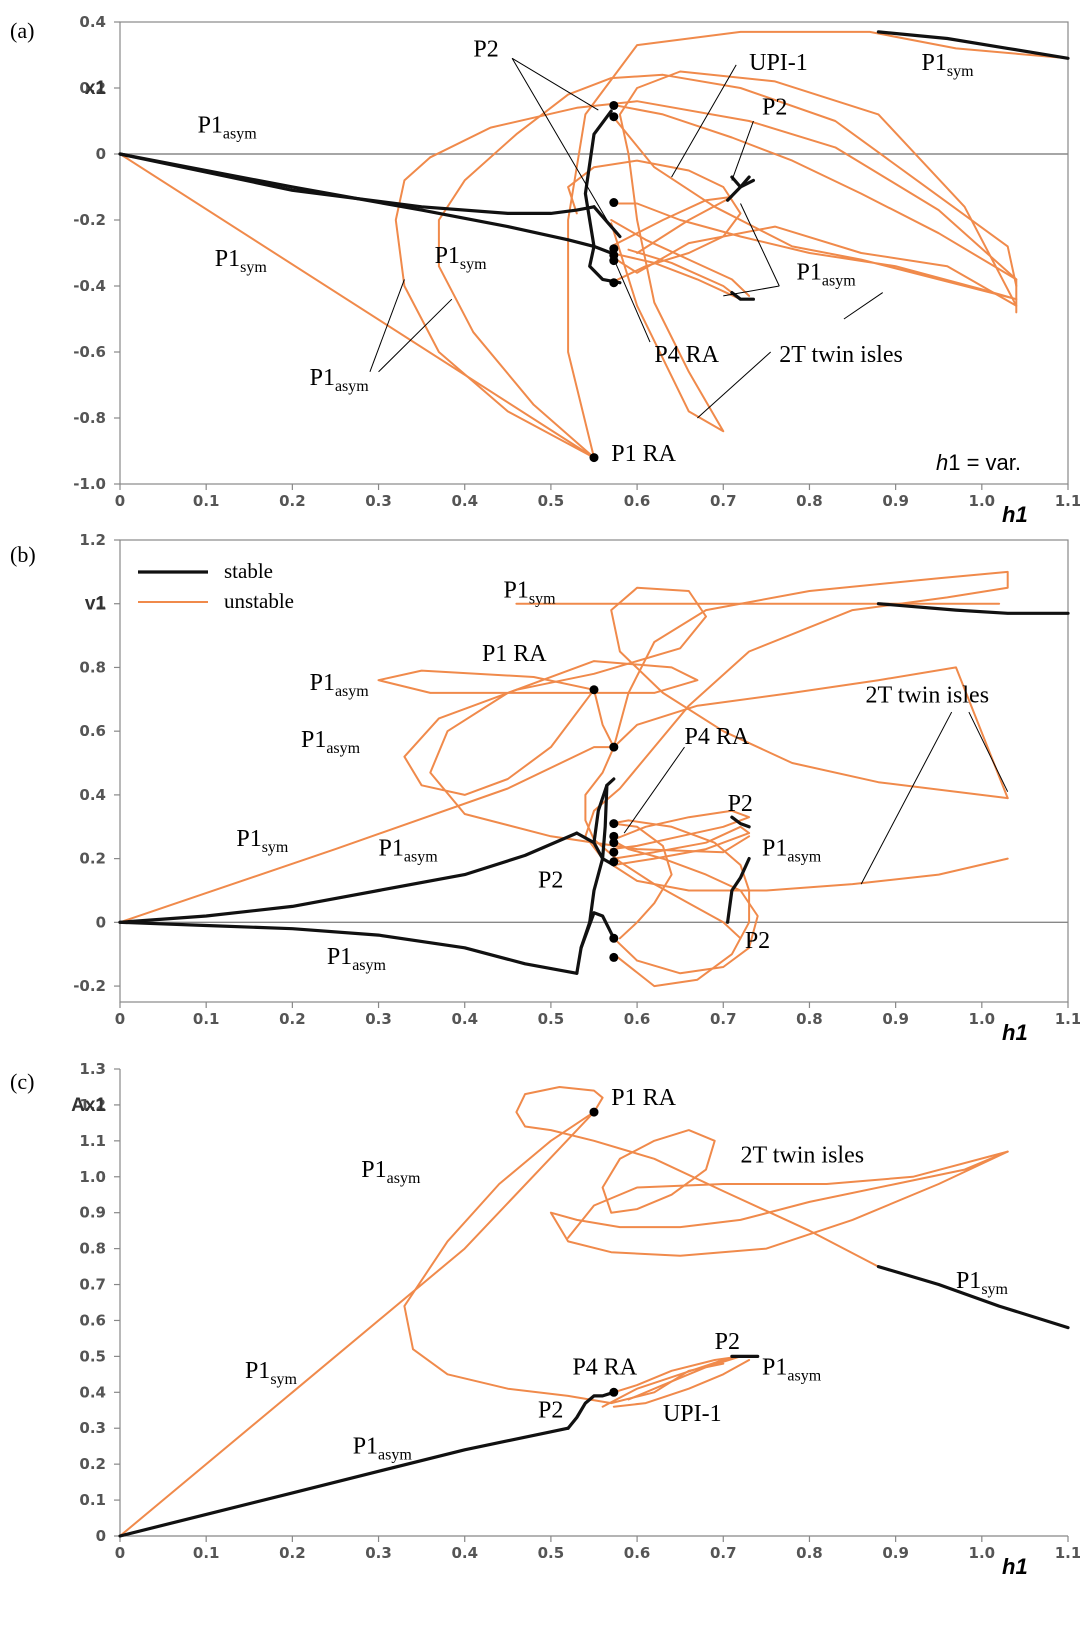 Image resolution: width=1080 pixels, height=1631 pixels. What do you see at coordinates (89, 286) in the screenshot?
I see `y-tick-label: -0.4` at bounding box center [89, 286].